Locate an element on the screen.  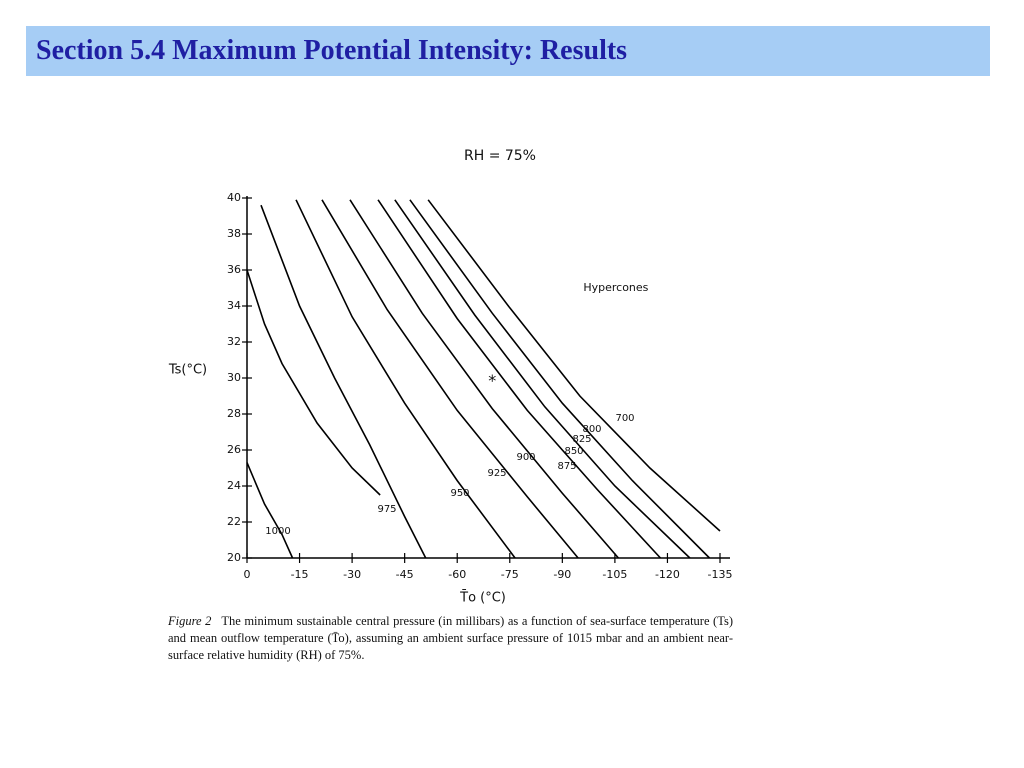
y-tick-label: 34 is located at coordinates (234, 305).